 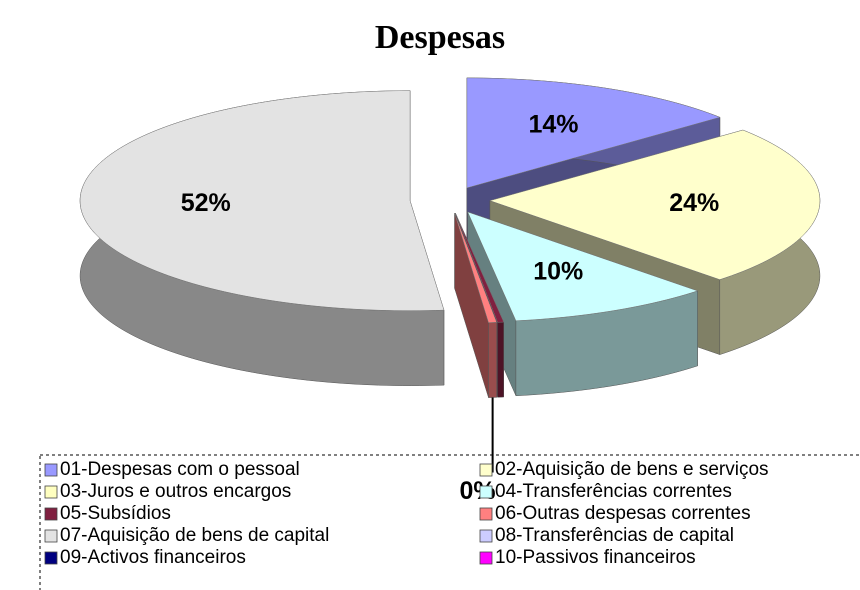 What do you see at coordinates (180, 469) in the screenshot?
I see `legend-label: 01-Despesas com o pessoal` at bounding box center [180, 469].